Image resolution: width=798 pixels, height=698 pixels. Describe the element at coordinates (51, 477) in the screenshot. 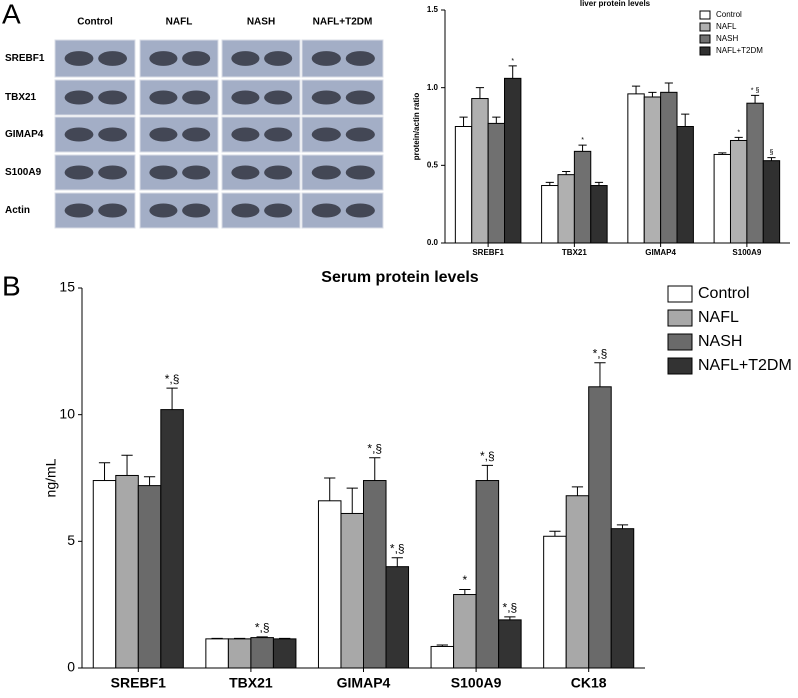

I see `y-axis-label: ng/mL` at that location.